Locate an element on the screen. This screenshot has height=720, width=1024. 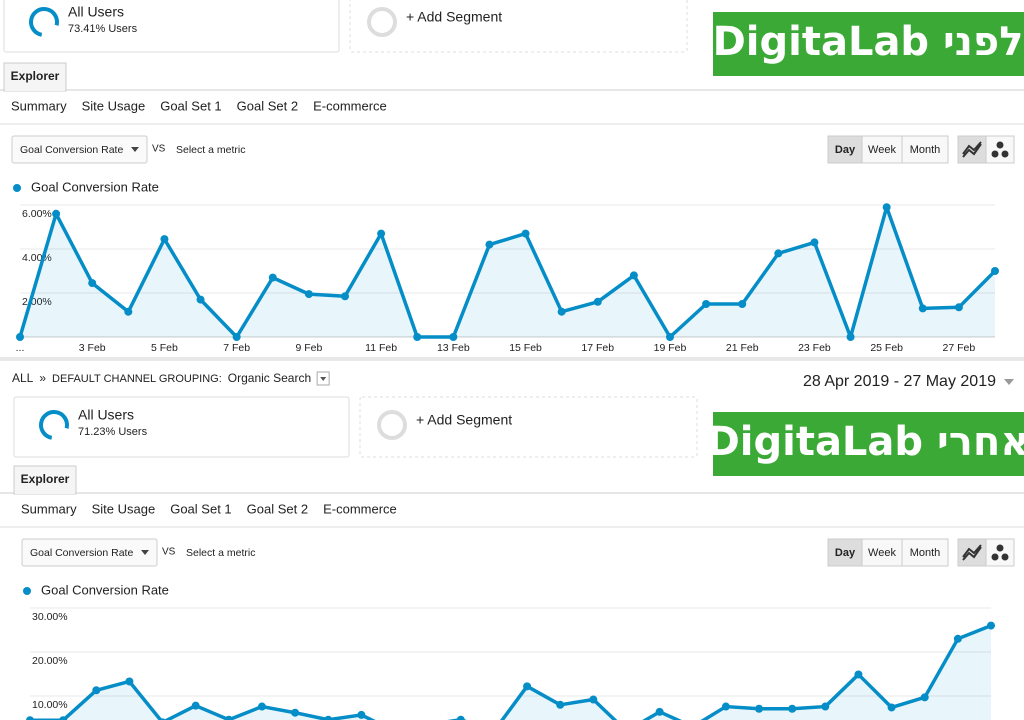
series-line is located at coordinates (511, 671).